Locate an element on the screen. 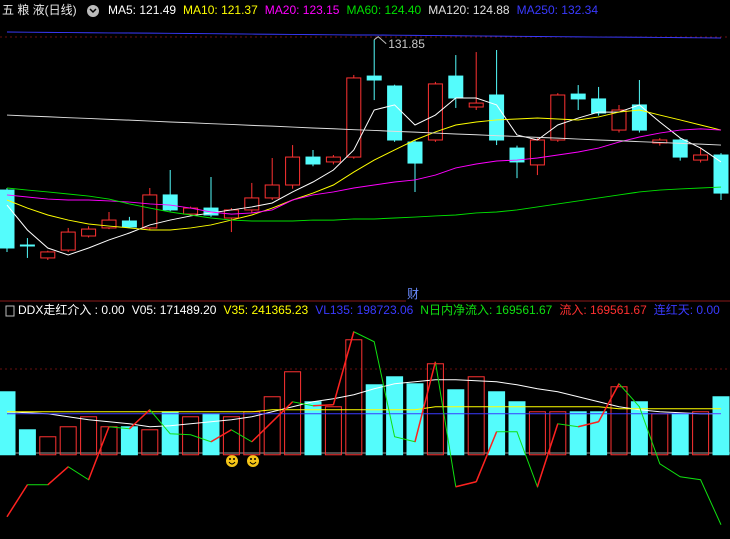 The height and width of the screenshot is (539, 730). legend-entry: MA60: 124.40 is located at coordinates (383, 10).